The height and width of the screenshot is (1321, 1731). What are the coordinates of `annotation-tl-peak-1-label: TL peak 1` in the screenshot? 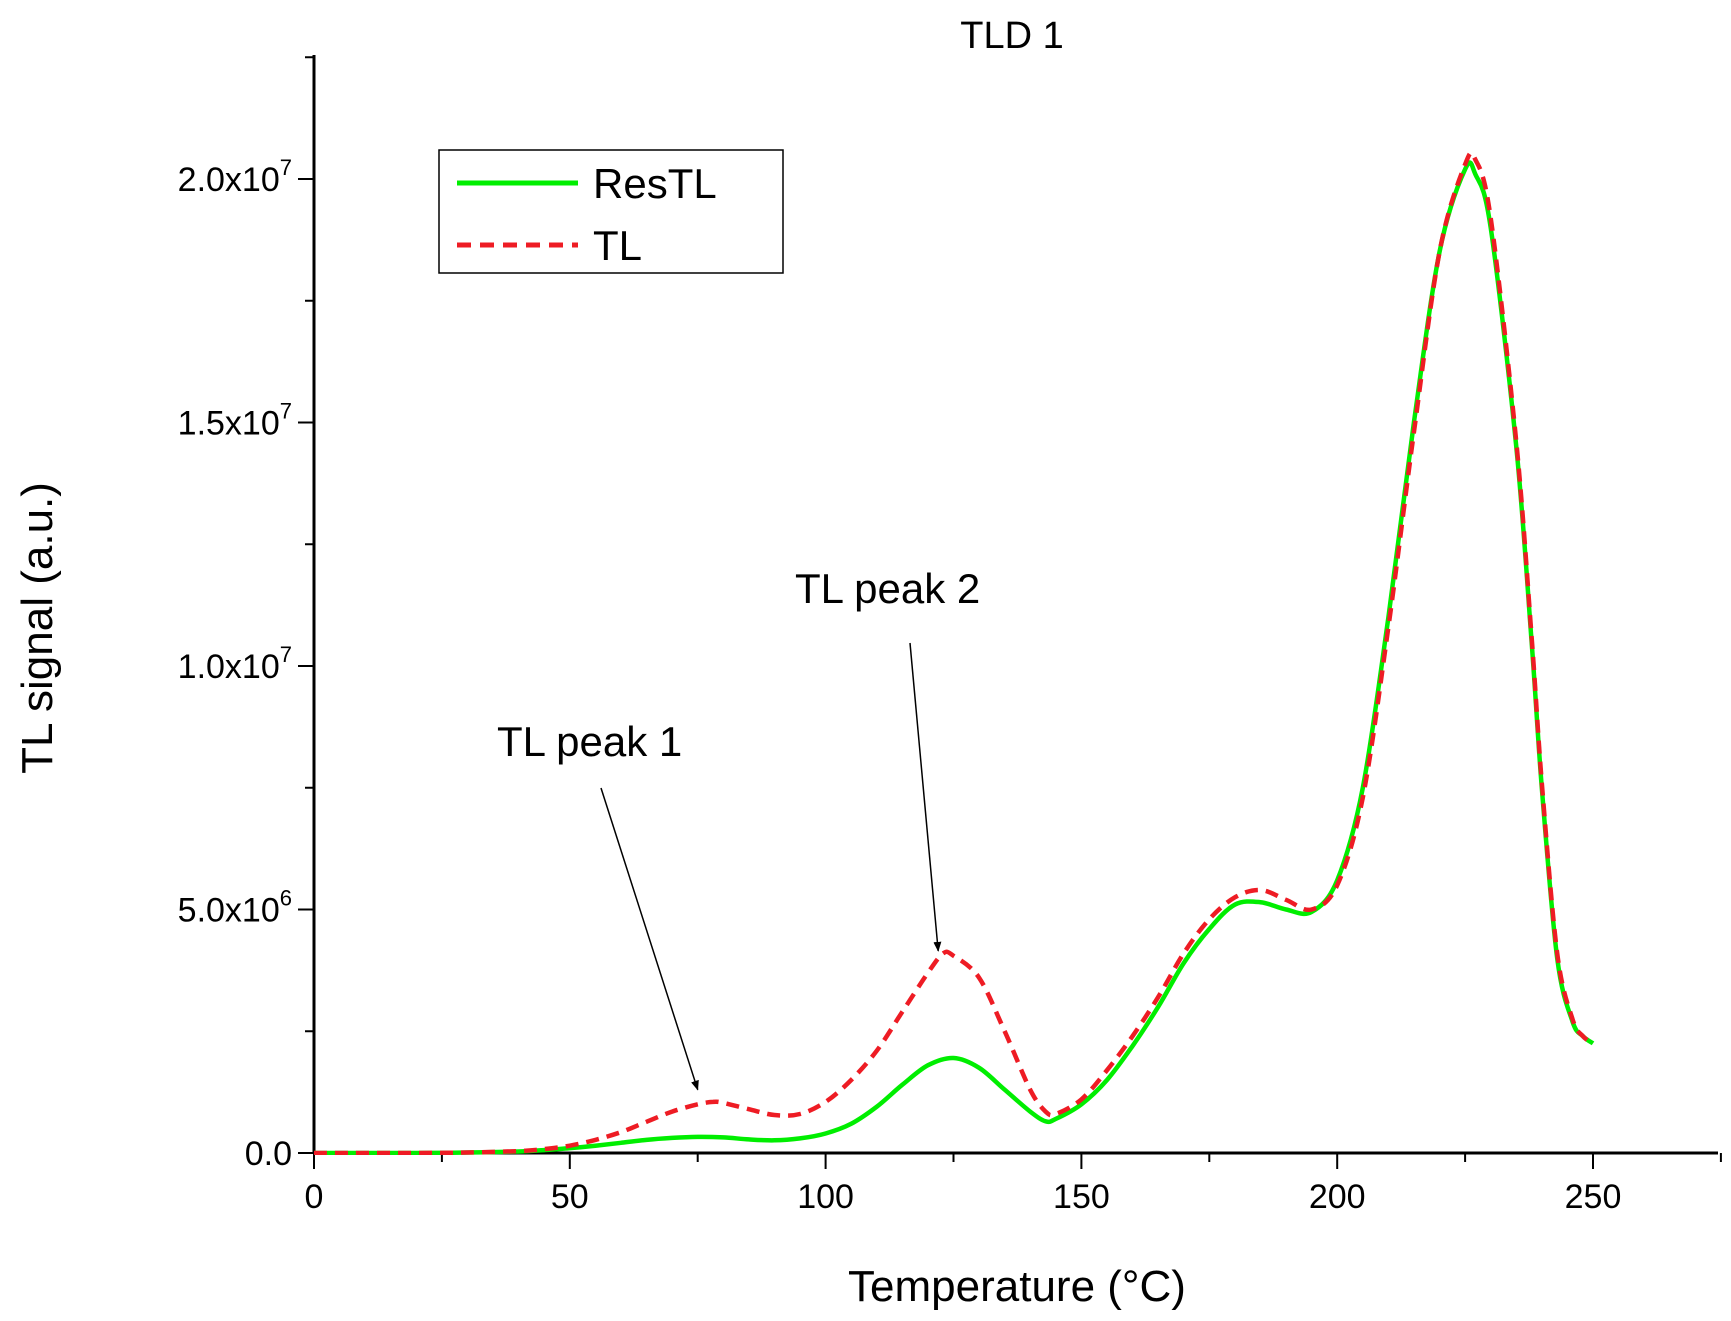 It's located at (589, 741).